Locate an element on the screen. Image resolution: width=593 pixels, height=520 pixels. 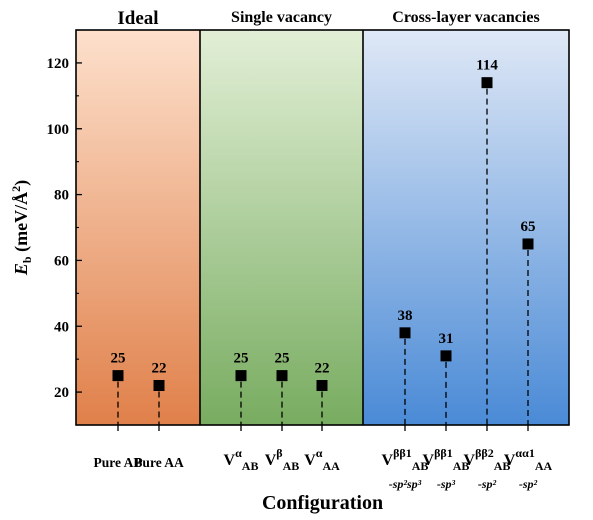
x-label-v-aa-aa1-sp2: Vαα1AA is located at coordinates (528, 459).